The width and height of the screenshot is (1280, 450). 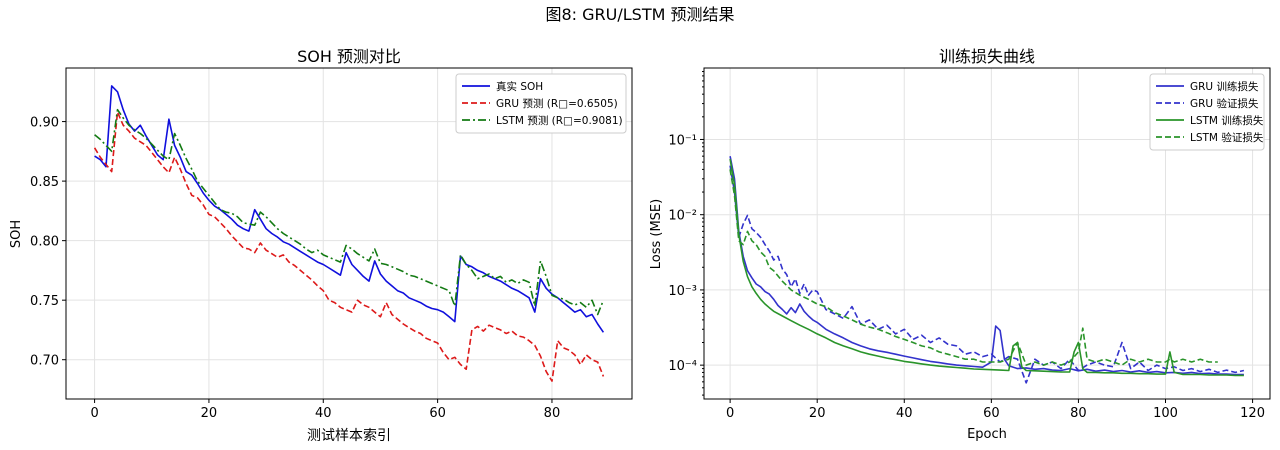 What do you see at coordinates (16, 234) in the screenshot?
I see `soh-y-axis-label: SOH` at bounding box center [16, 234].